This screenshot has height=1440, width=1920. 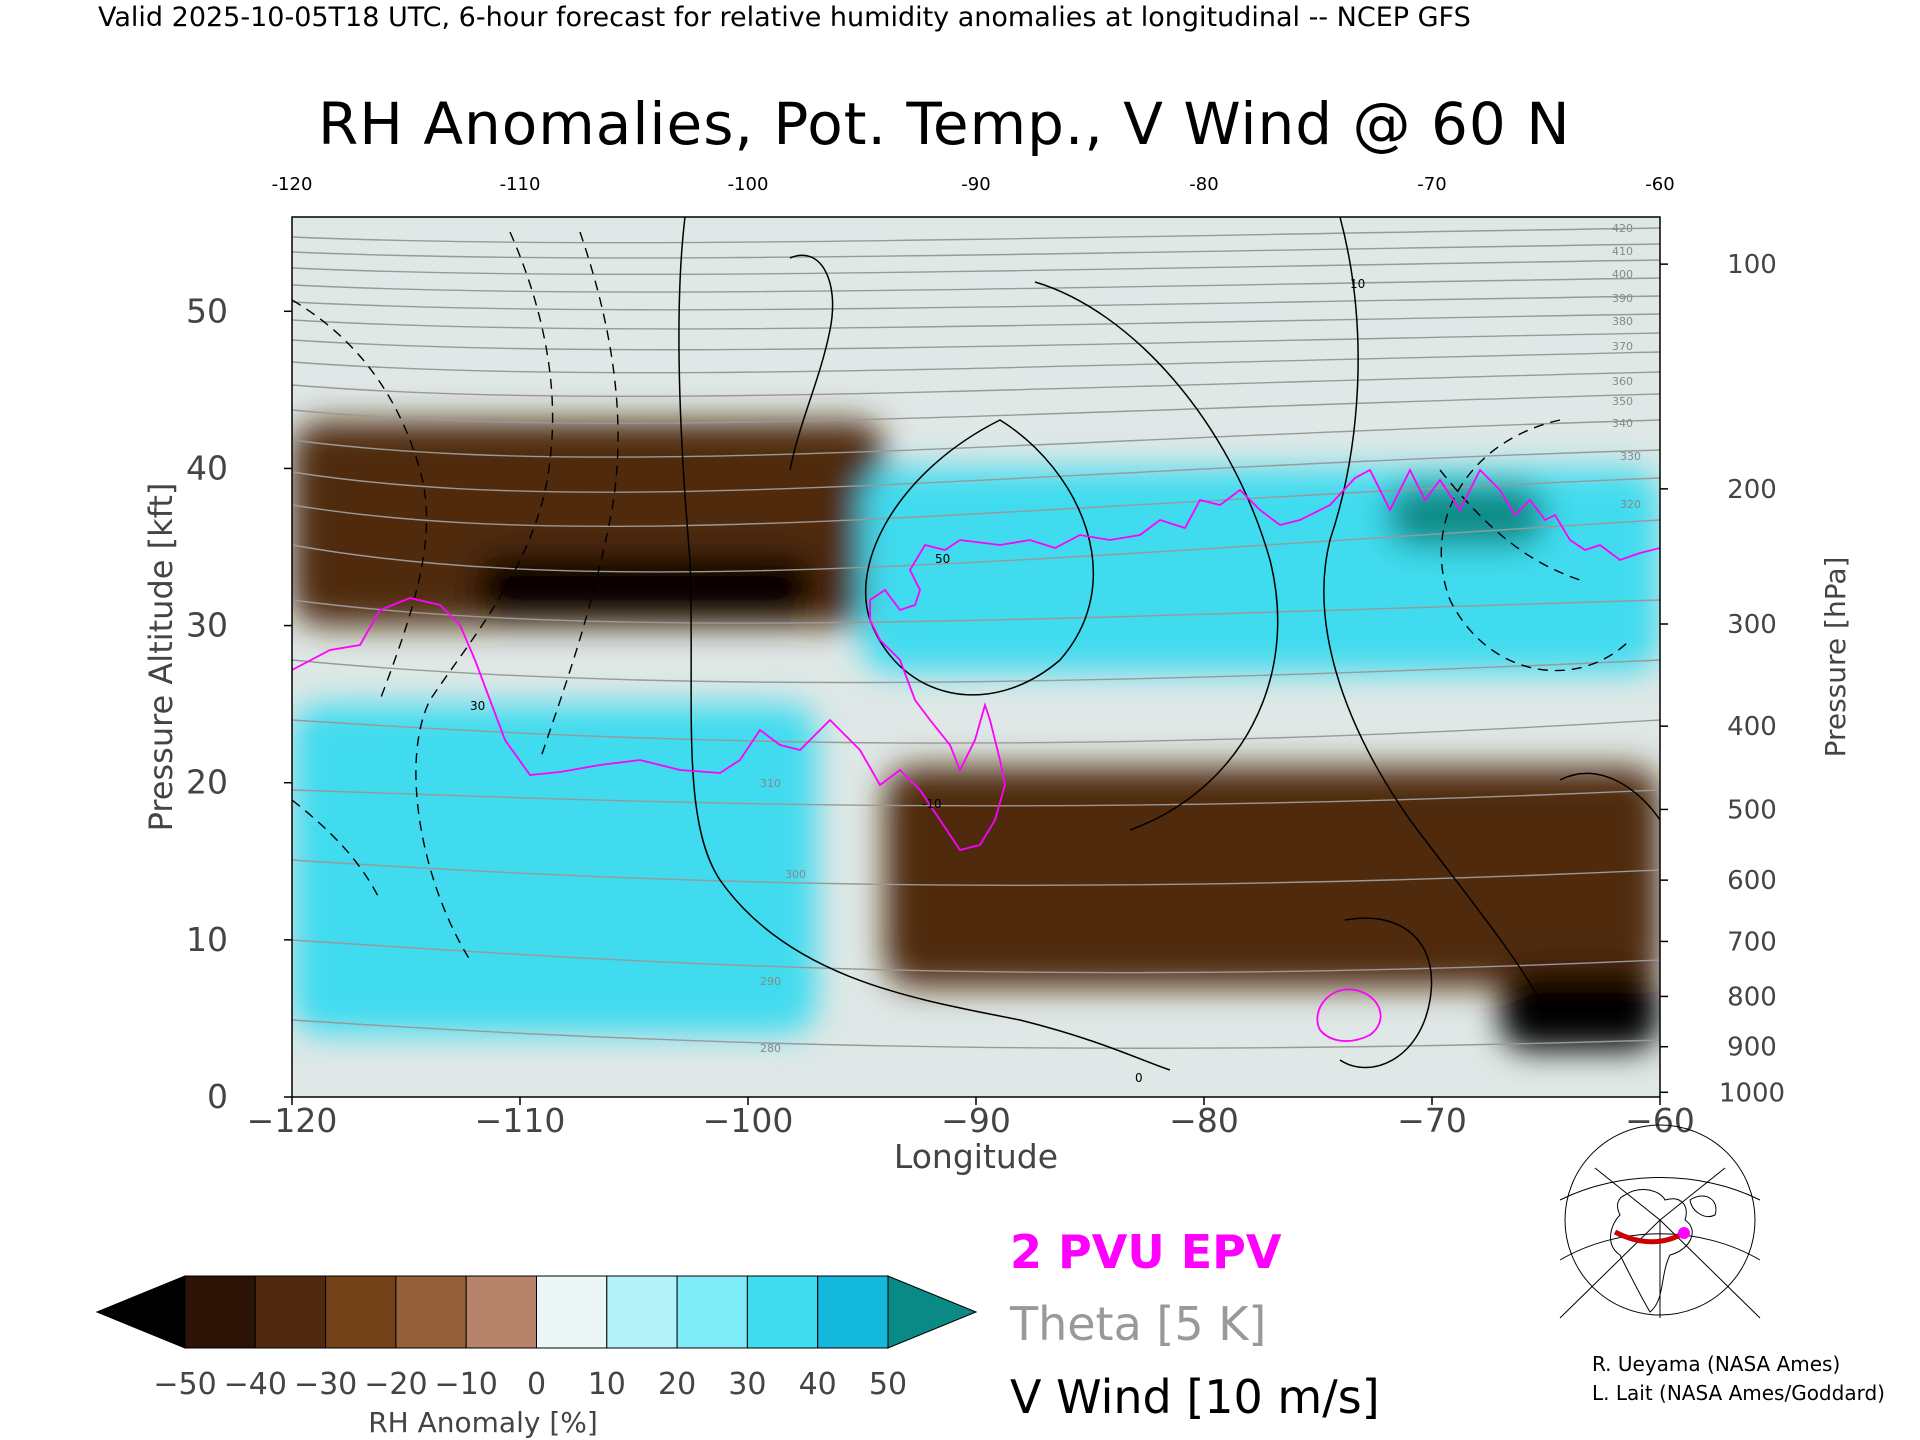 What do you see at coordinates (818, 1384) in the screenshot?
I see `colorbar-tick-label: 40` at bounding box center [818, 1384].